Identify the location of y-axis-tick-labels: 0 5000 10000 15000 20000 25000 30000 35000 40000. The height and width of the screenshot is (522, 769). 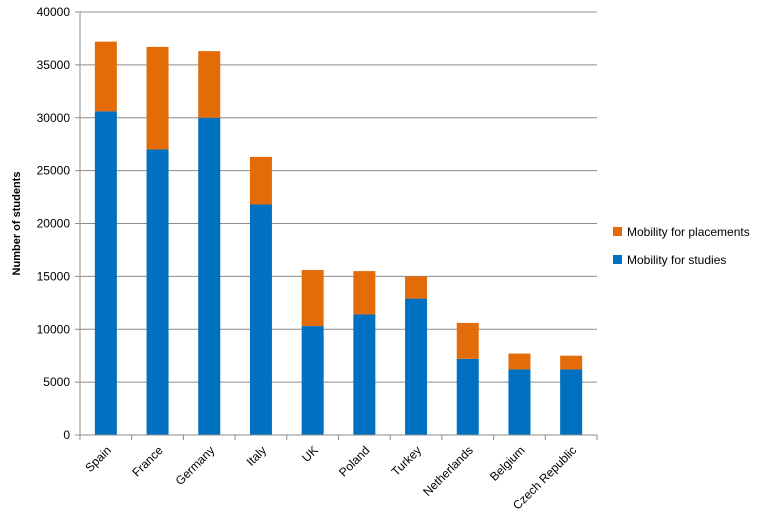
(54, 223).